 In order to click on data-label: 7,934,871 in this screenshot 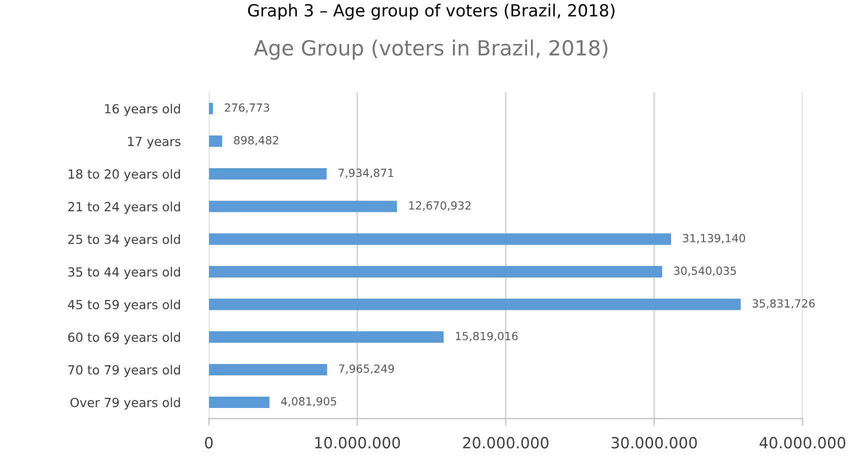, I will do `click(366, 173)`.